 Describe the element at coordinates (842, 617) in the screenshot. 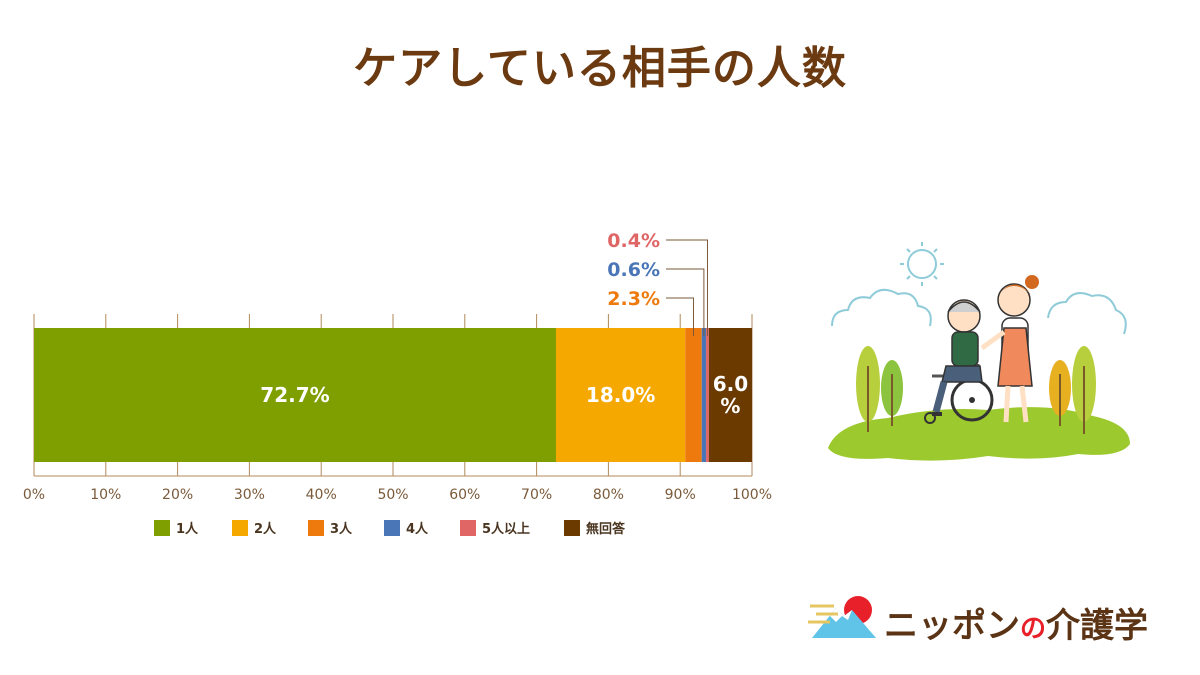

I see `mount-fuji-sun-icon` at that location.